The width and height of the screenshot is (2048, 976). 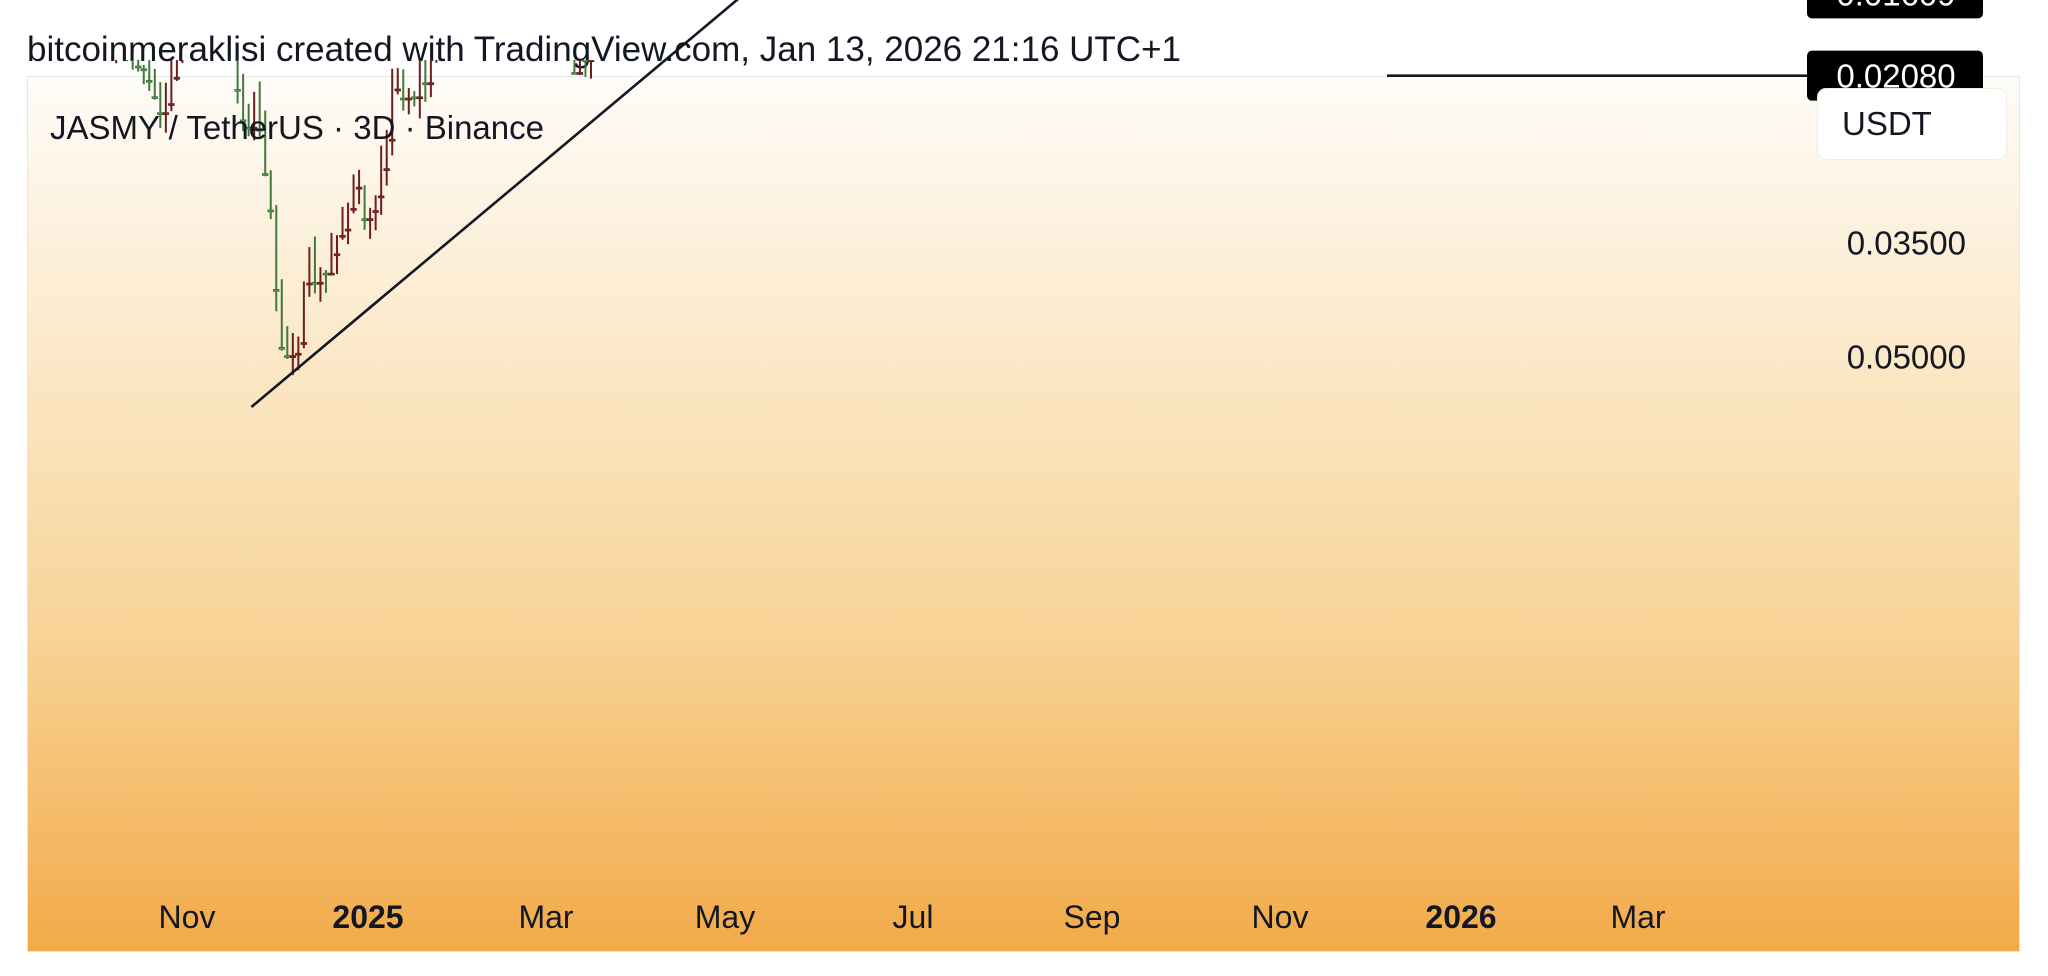 I want to click on currency-button: USDT, so click(x=1912, y=124).